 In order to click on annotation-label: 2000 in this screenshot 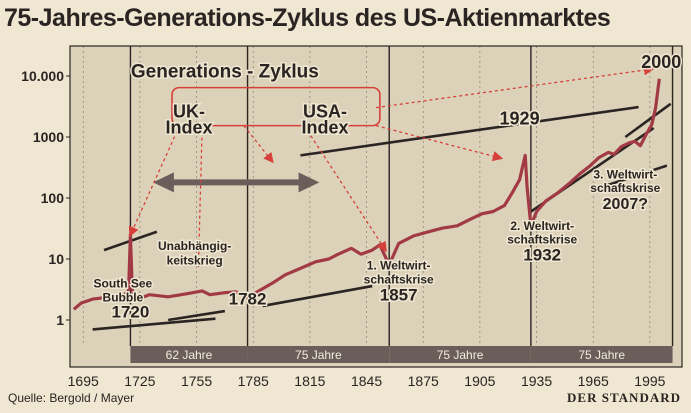, I will do `click(661, 62)`.